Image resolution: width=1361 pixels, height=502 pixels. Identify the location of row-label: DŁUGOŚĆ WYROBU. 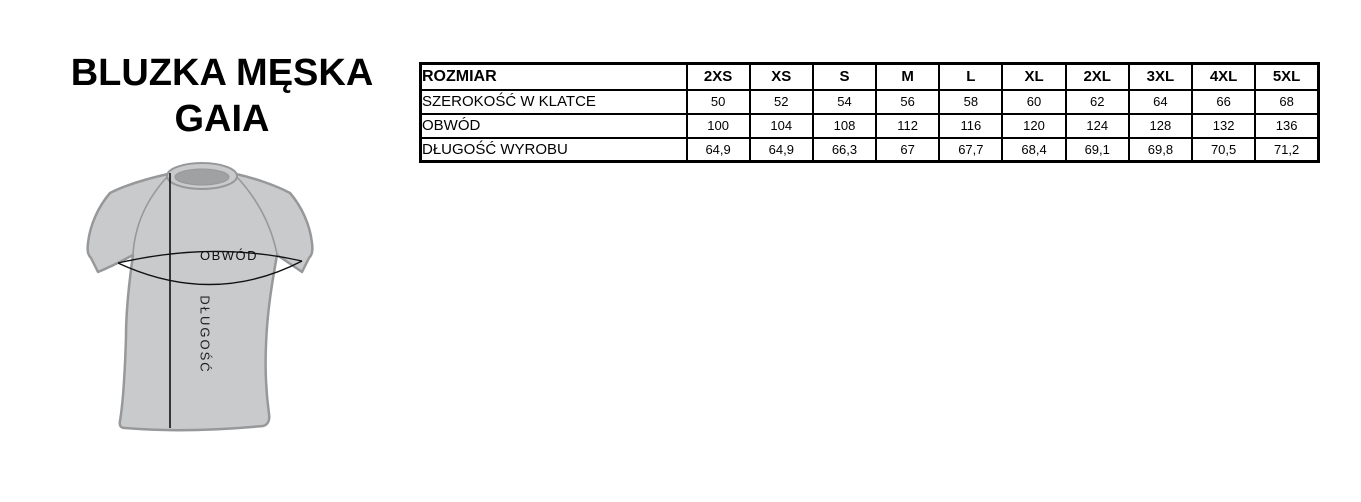
(553, 149).